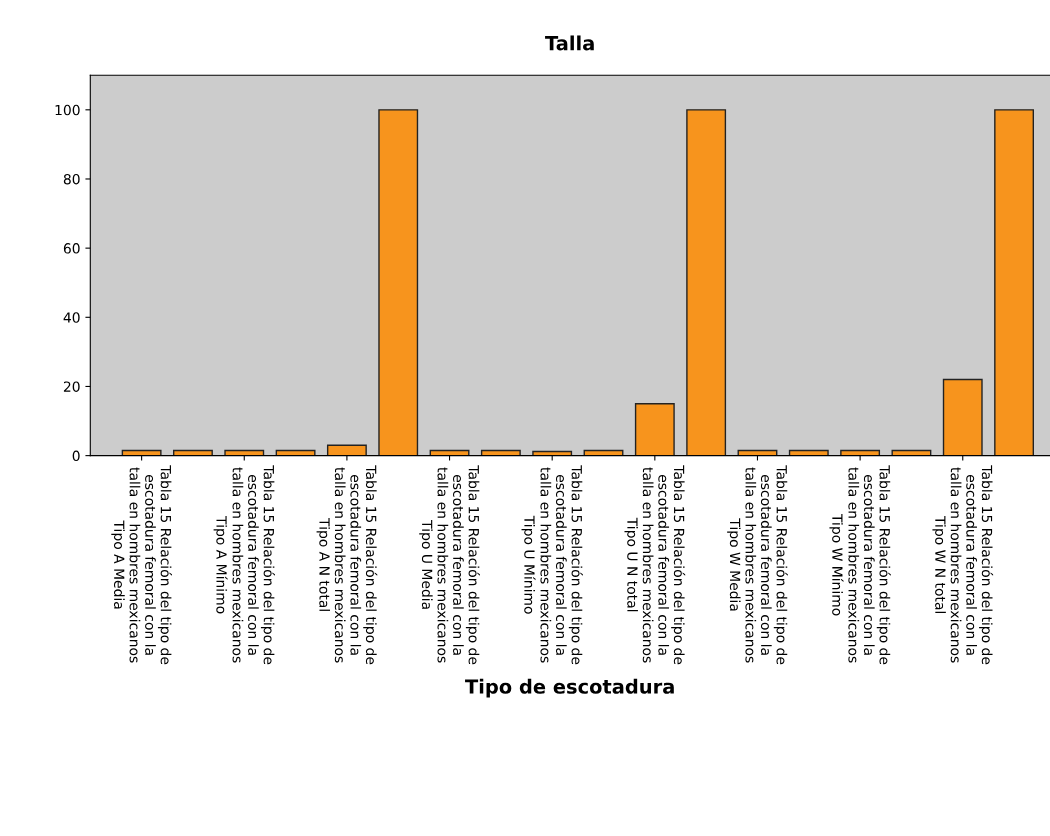 This screenshot has width=1050, height=836. Describe the element at coordinates (552, 565) in the screenshot. I see `x-tick-label: Tabla 15 Relación del tipo de escotadura femoral con la talla en hombres mexicanos Tipo U Mínimo` at that location.